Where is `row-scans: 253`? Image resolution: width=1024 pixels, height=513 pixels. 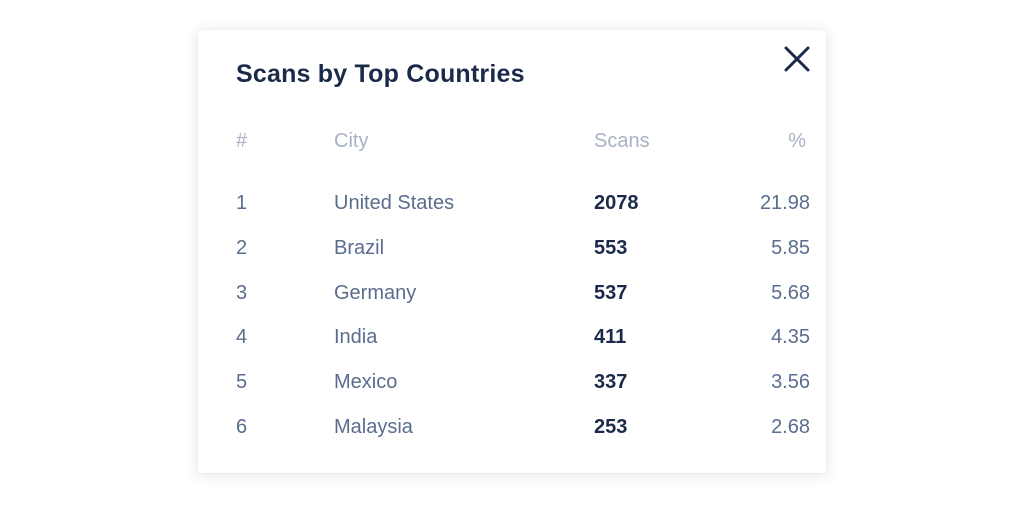 row-scans: 253 is located at coordinates (611, 426).